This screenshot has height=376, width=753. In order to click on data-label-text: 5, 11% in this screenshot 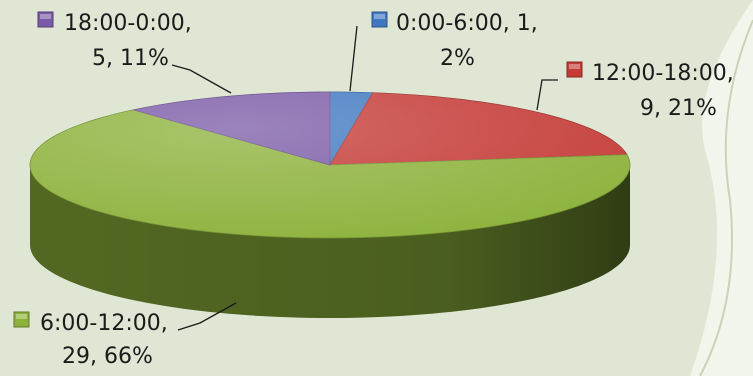, I will do `click(130, 58)`.